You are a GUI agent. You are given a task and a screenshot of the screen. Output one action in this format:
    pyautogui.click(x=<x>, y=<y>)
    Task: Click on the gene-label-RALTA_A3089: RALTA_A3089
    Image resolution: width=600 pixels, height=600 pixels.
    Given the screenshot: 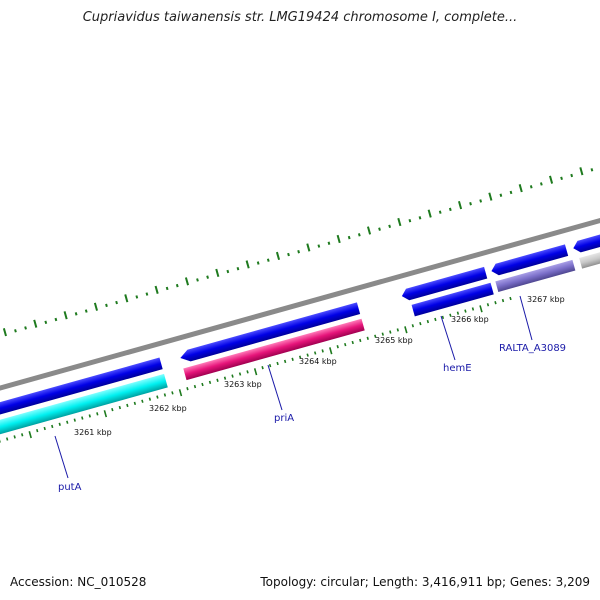 What is the action you would take?
    pyautogui.click(x=532, y=348)
    